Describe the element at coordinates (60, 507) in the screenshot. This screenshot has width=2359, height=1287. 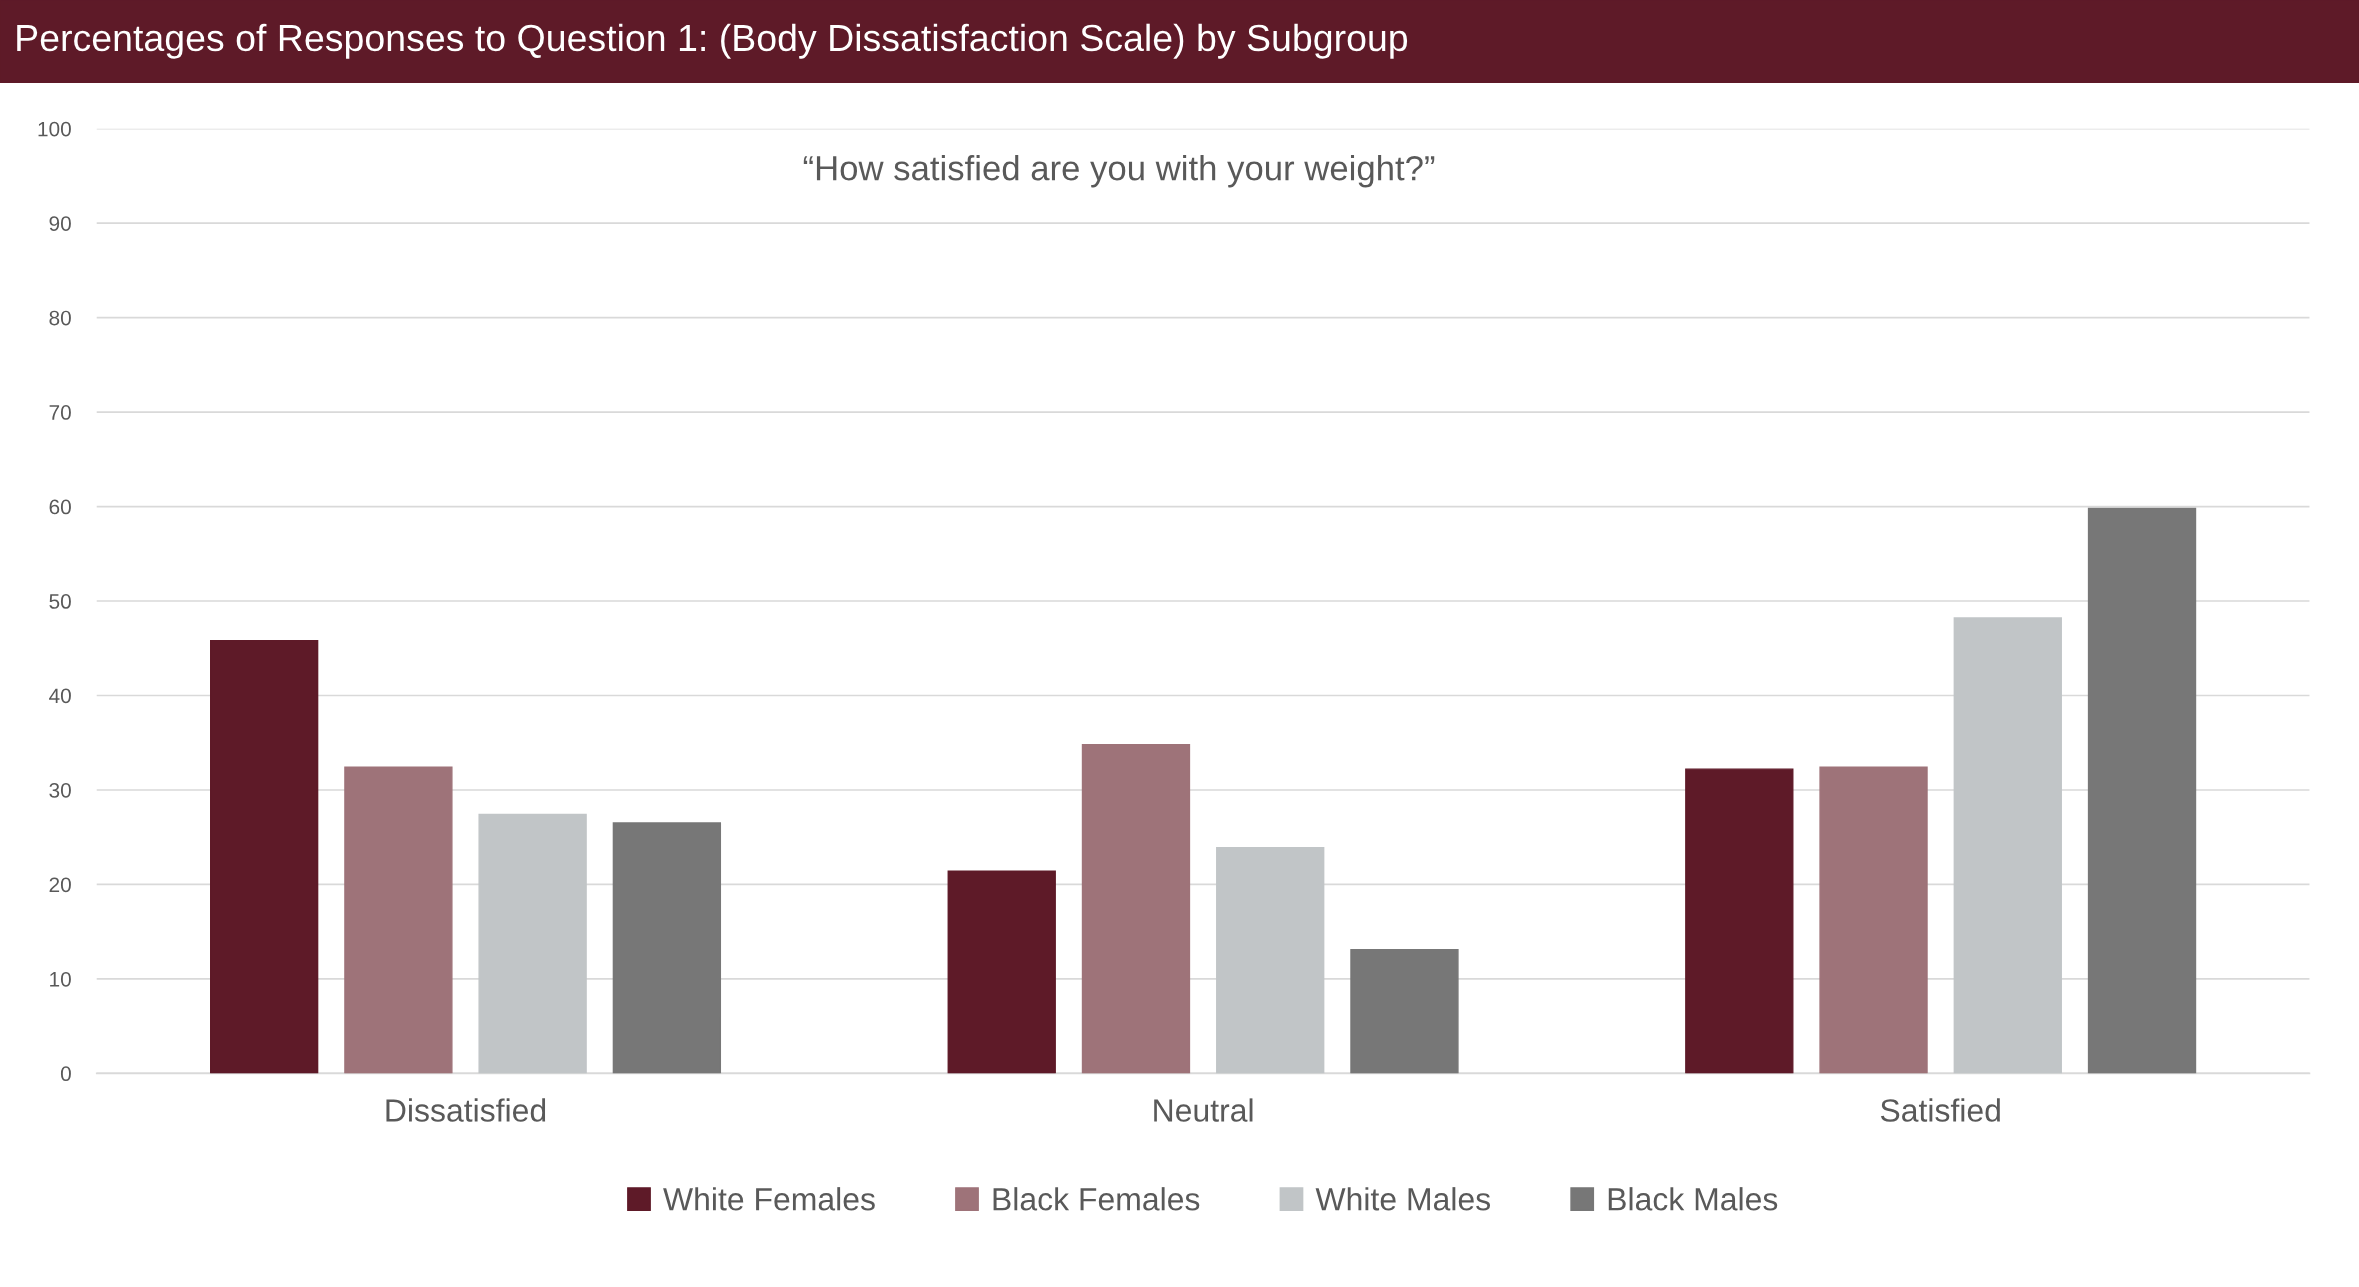
I see `y-tick-label: 60` at that location.